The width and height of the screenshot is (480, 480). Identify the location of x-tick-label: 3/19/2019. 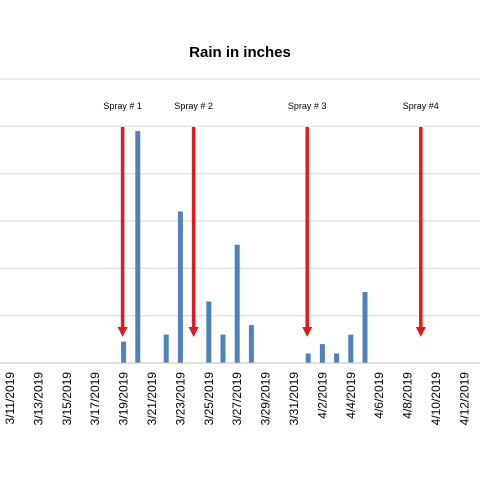
(124, 399).